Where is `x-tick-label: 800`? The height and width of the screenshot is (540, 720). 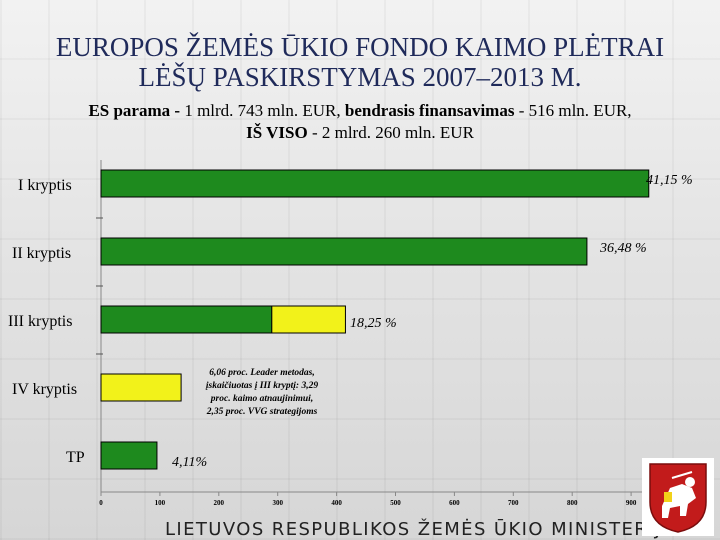
x-tick-label: 800 is located at coordinates (572, 503).